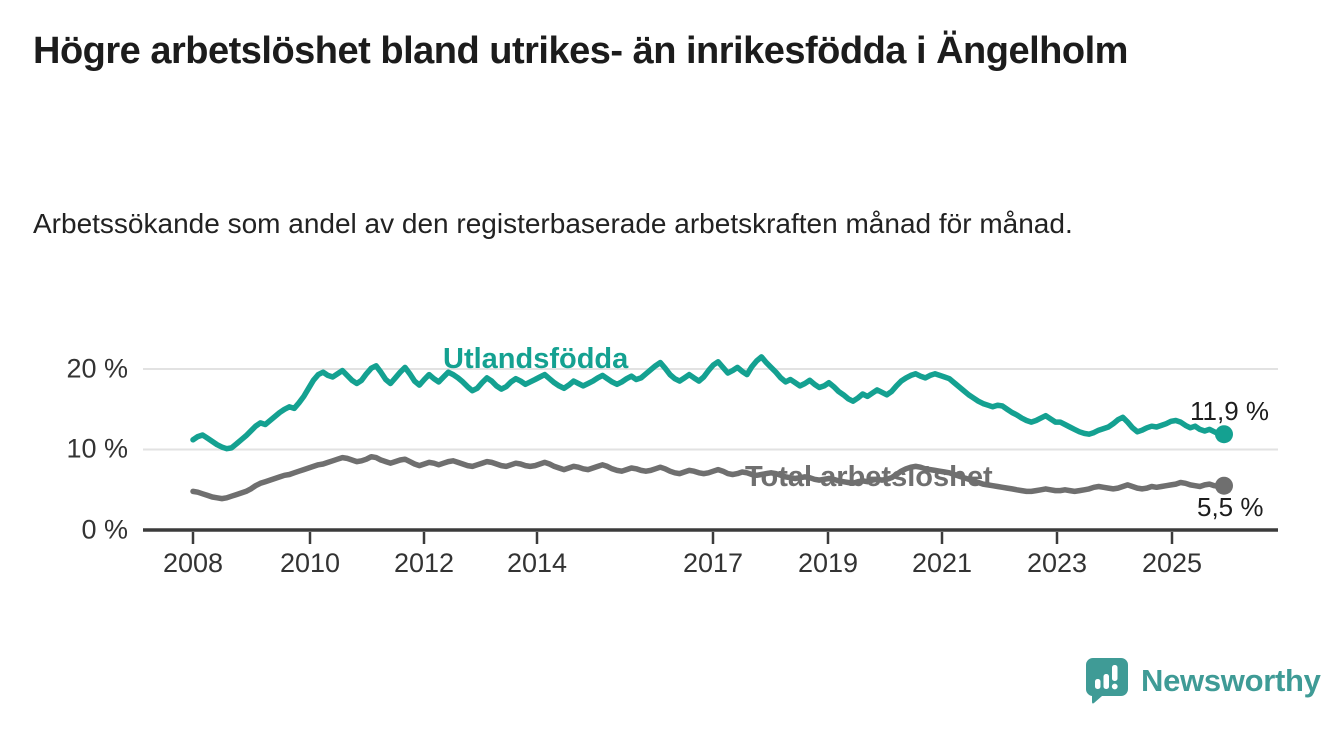 This screenshot has height=734, width=1340. I want to click on newsworthy-logo-text: Newsworthy, so click(1231, 680).